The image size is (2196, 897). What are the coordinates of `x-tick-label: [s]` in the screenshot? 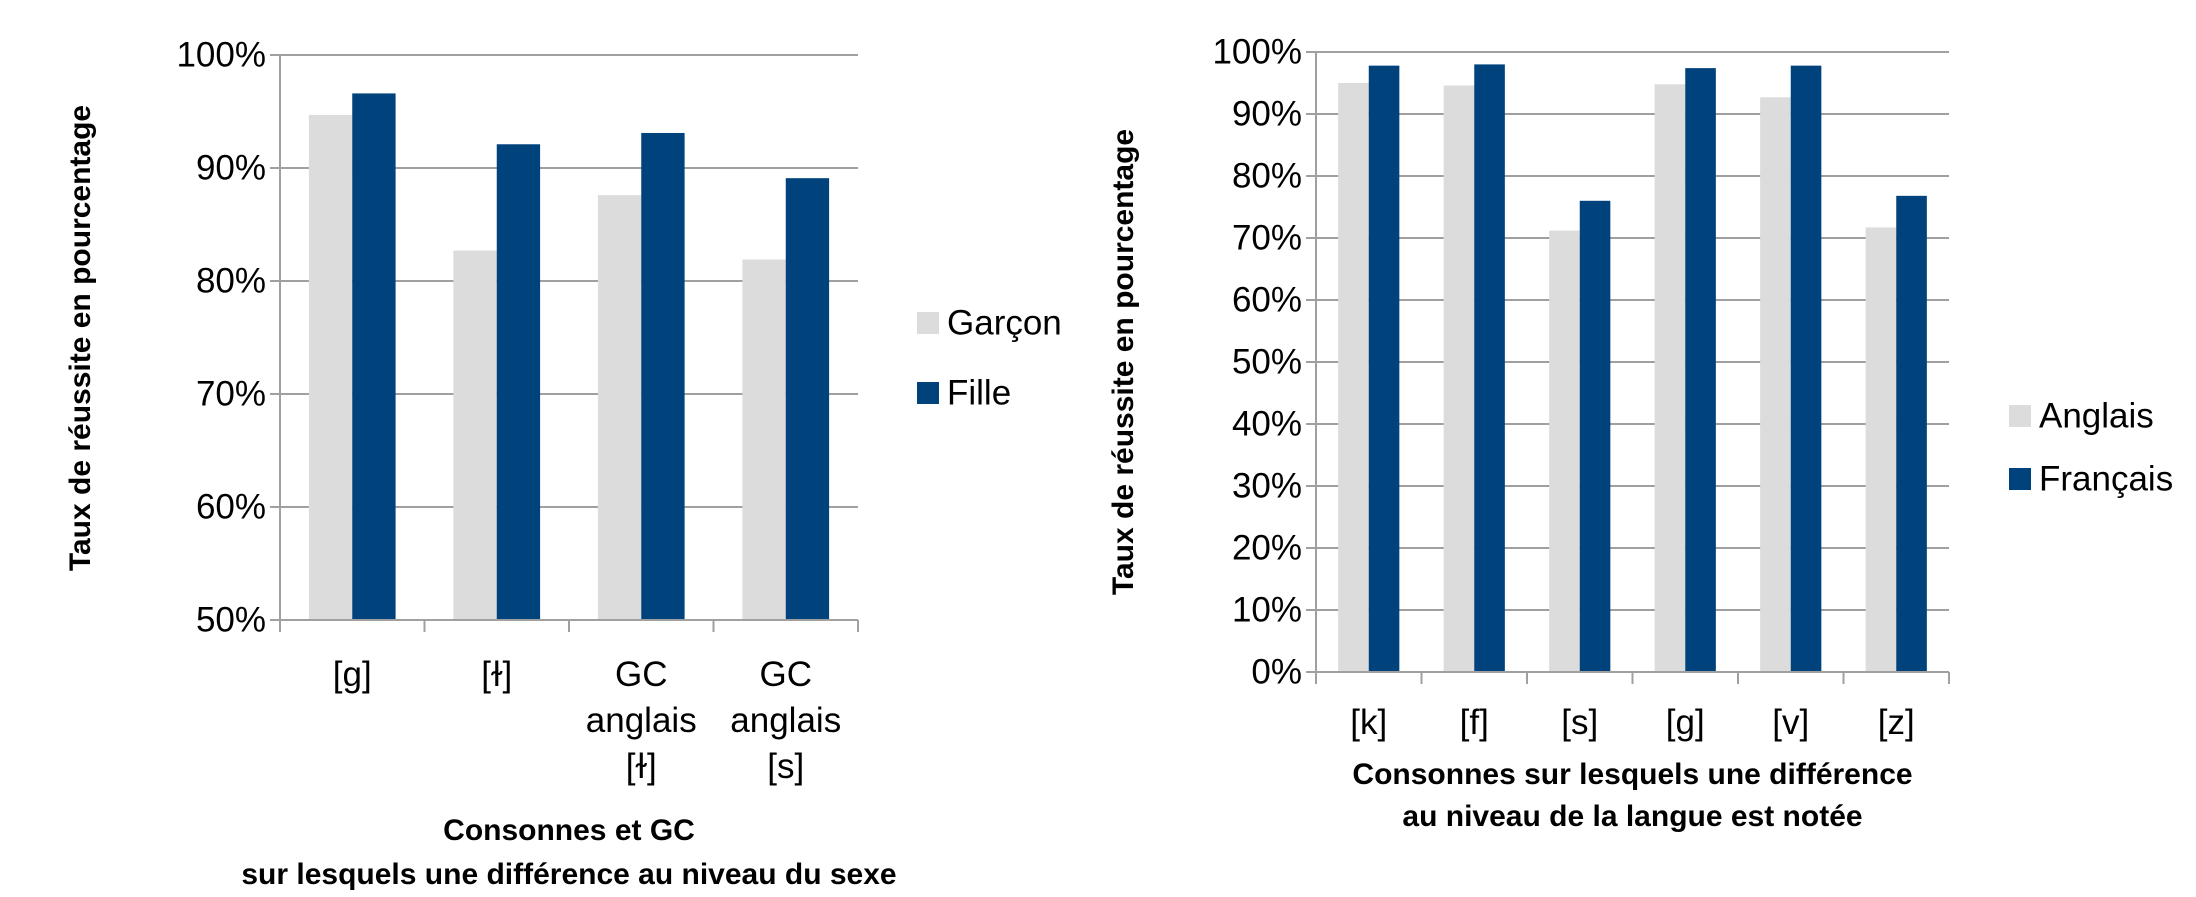 It's located at (1580, 722).